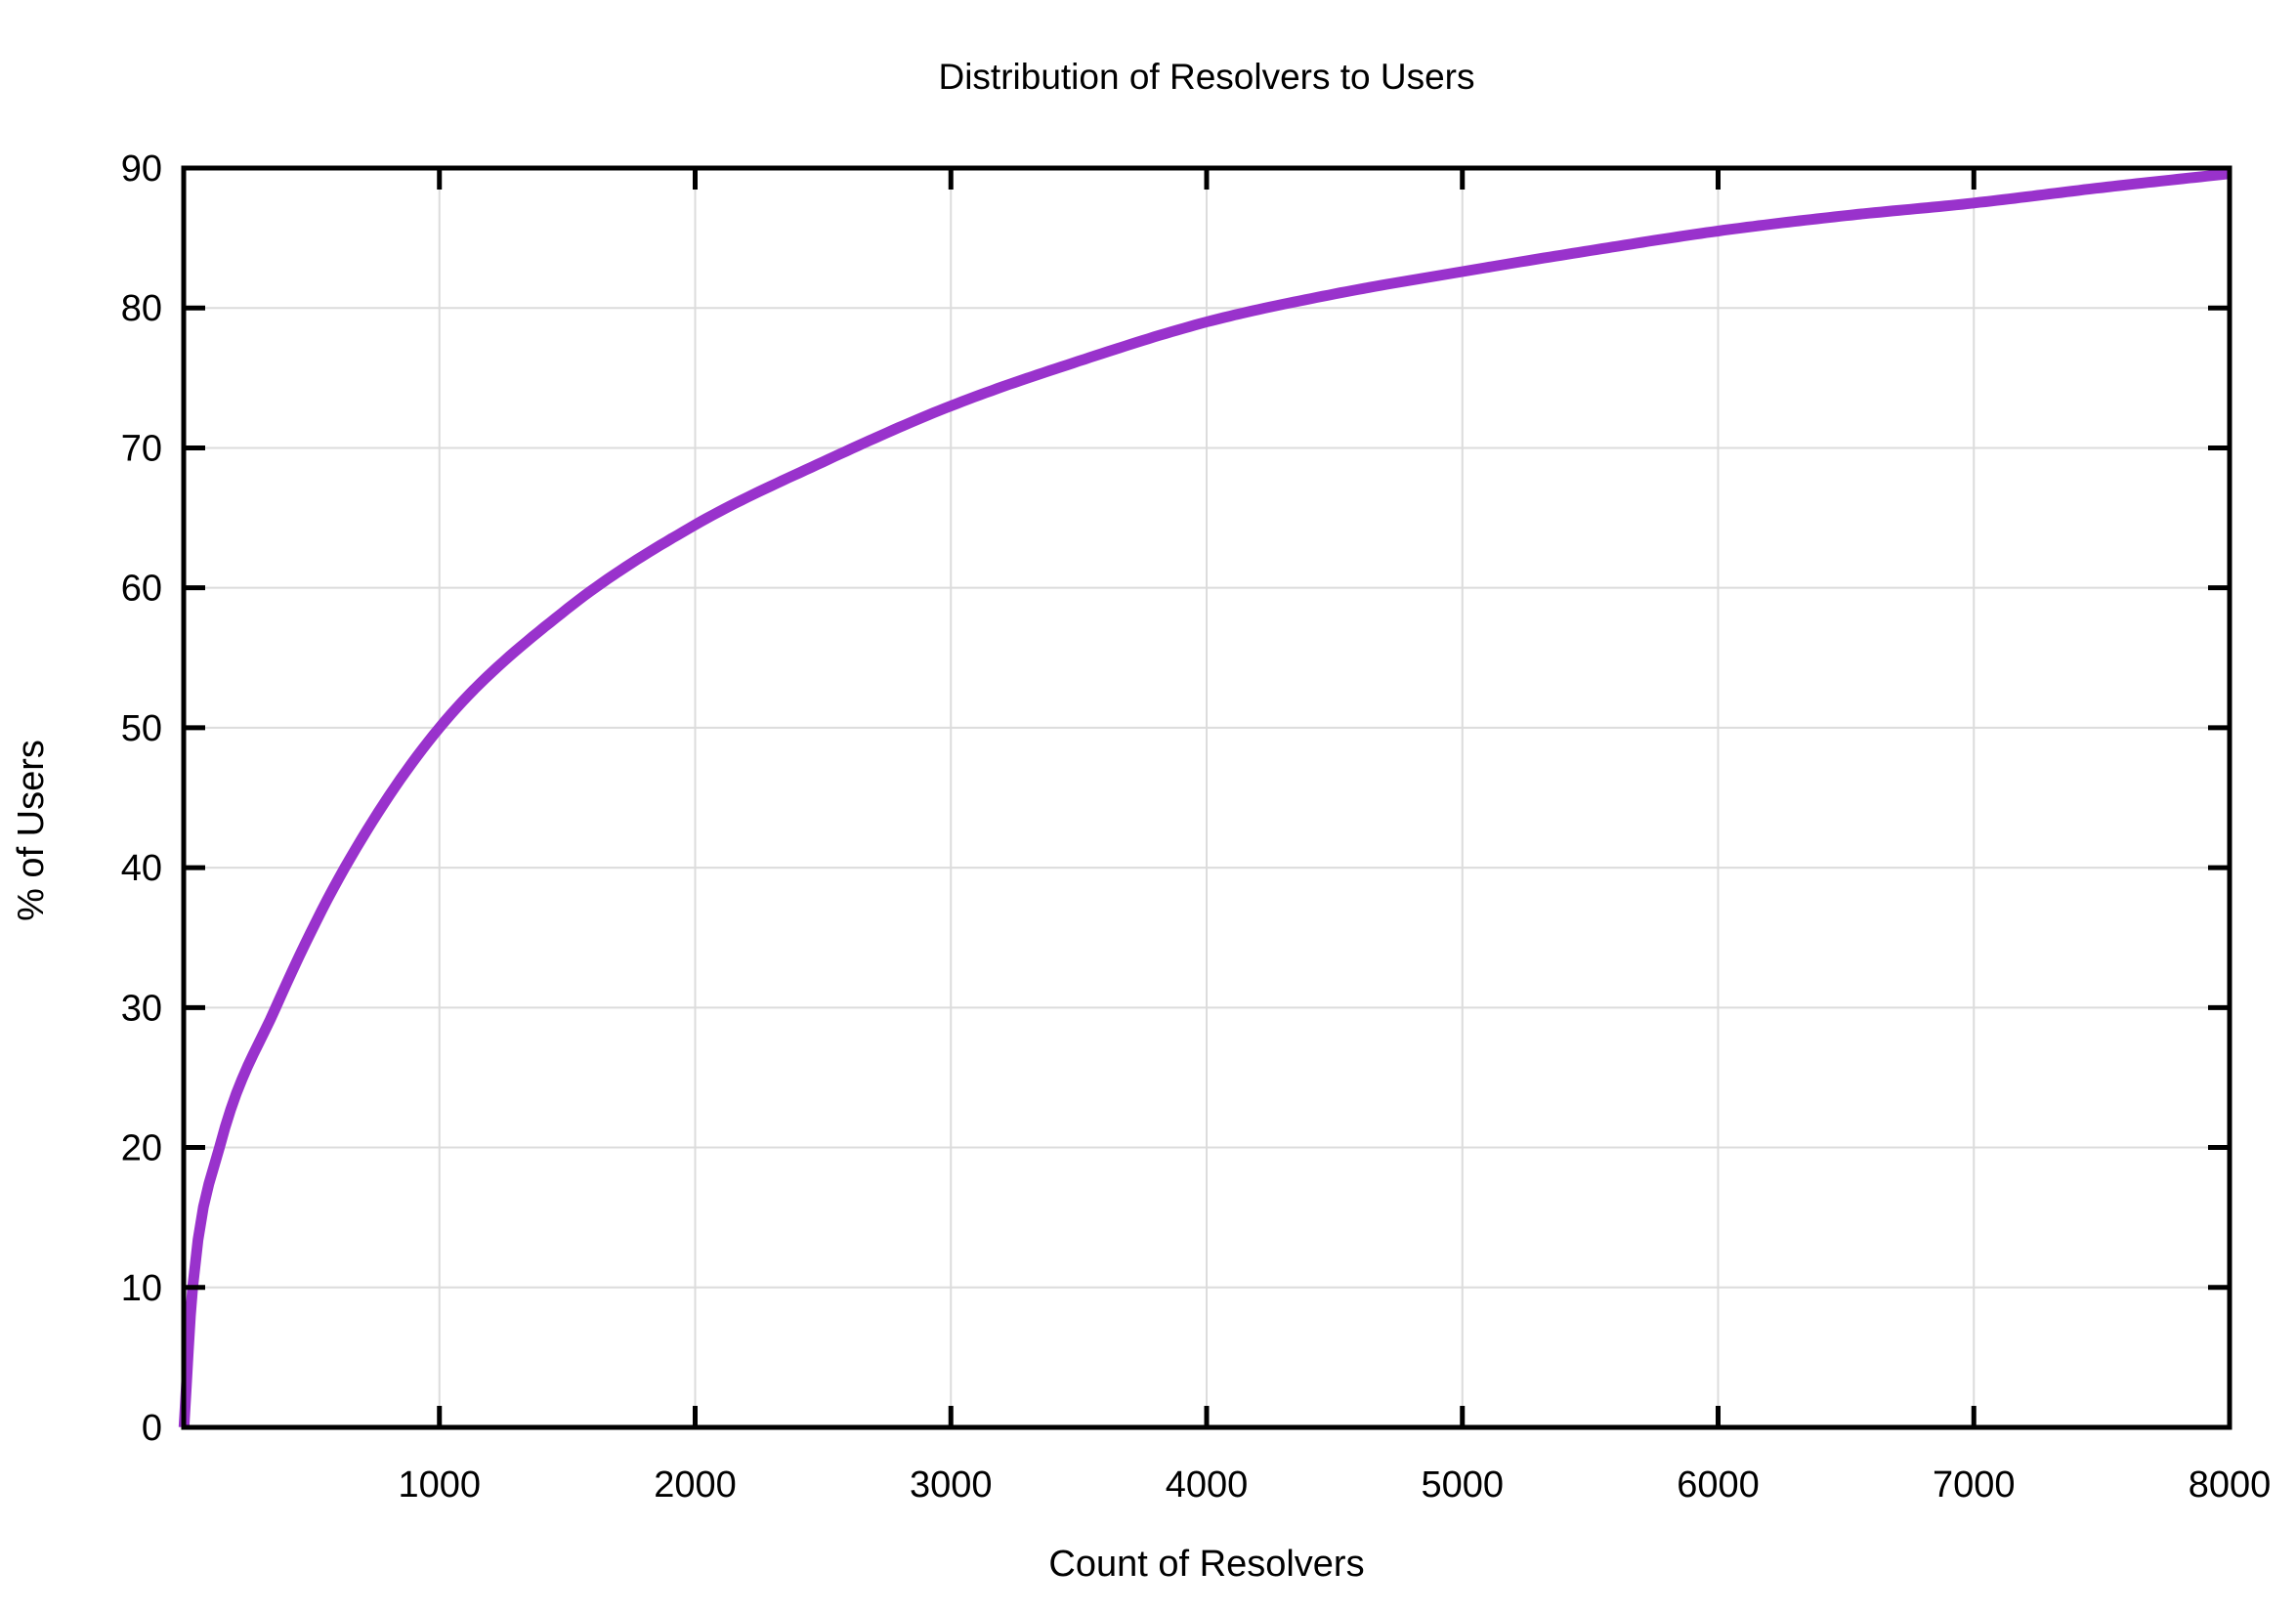 The image size is (2296, 1612). Describe the element at coordinates (1719, 1485) in the screenshot. I see `x-tick-label: 6000` at that location.